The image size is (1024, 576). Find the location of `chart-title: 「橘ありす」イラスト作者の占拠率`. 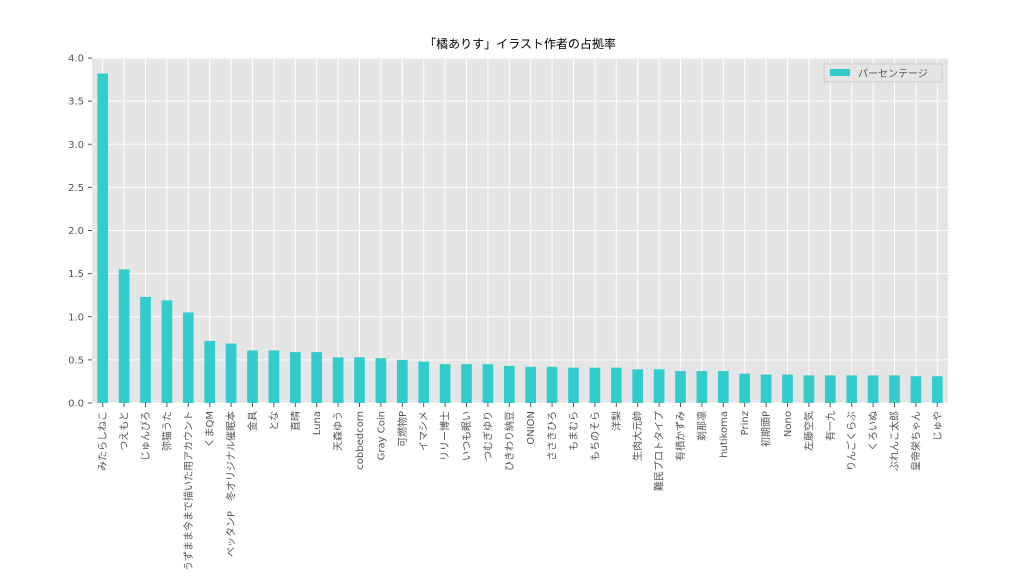

chart-title: 「橘ありす」イラスト作者の占拠率 is located at coordinates (520, 43).